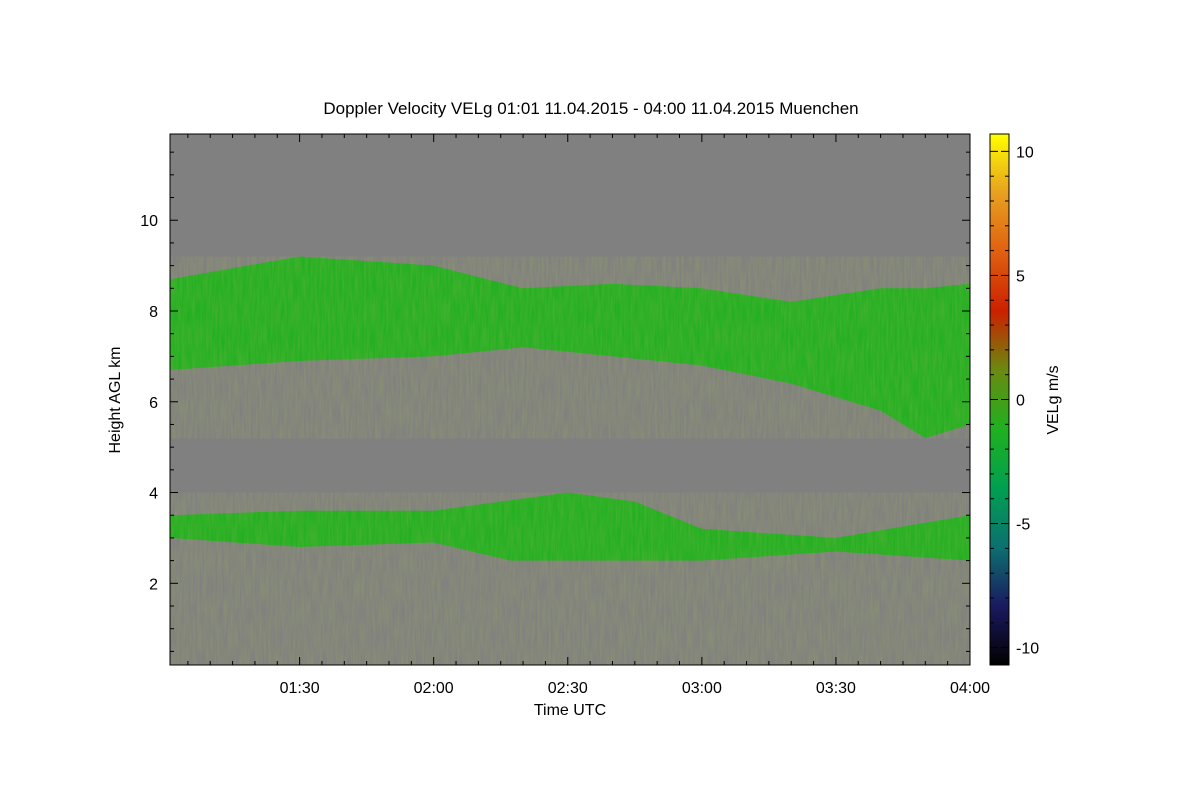 The height and width of the screenshot is (800, 1200). Describe the element at coordinates (702, 688) in the screenshot. I see `x-tick-label: 03:00` at that location.